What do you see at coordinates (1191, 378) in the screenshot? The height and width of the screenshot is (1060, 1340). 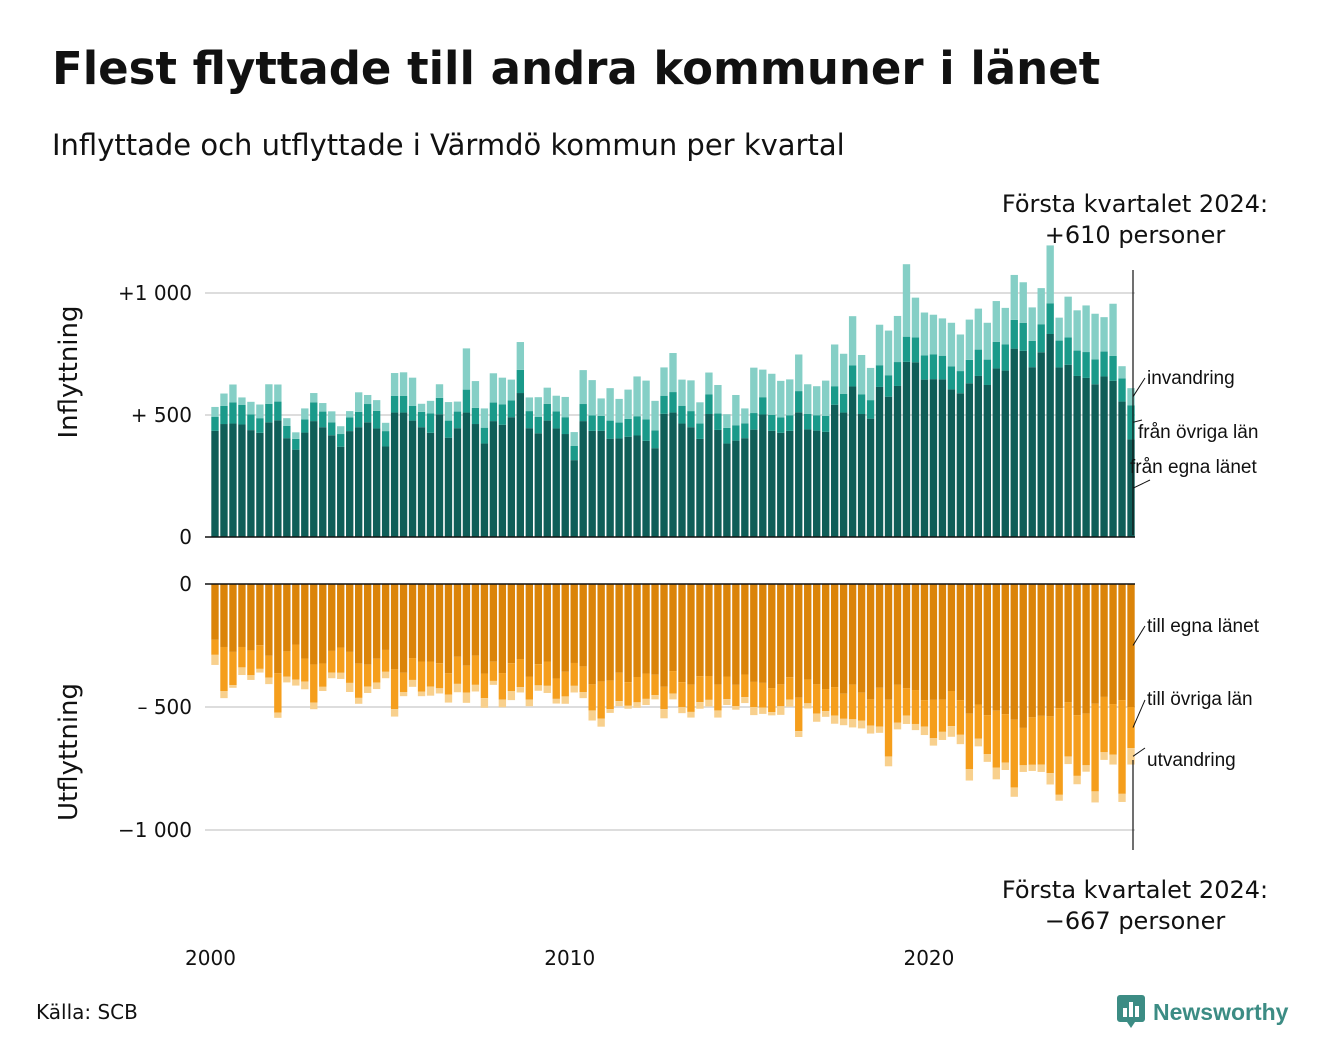 I see `legend-label-immigration: invandring` at bounding box center [1191, 378].